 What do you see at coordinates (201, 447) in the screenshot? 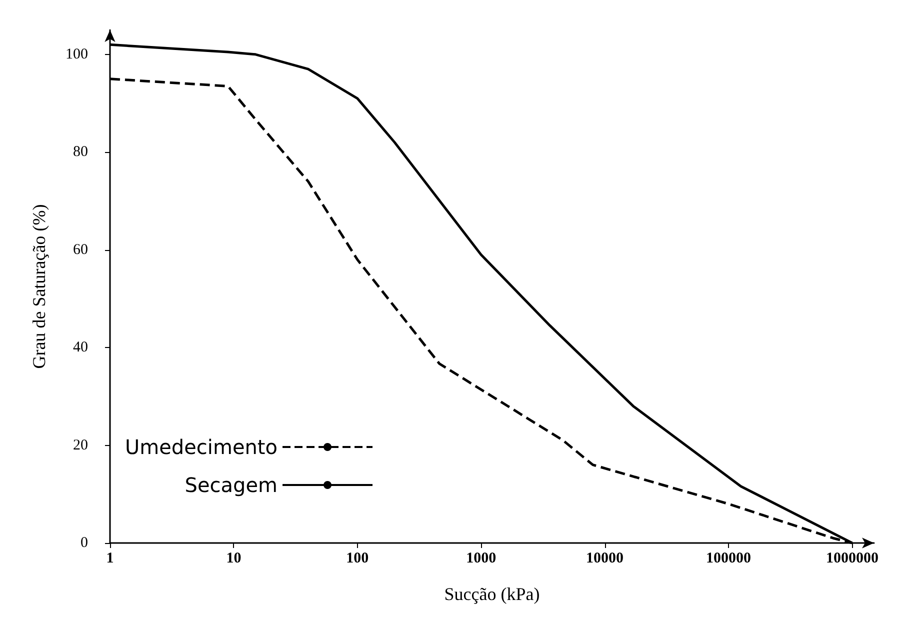
I see `legend-label: Umedecimento` at bounding box center [201, 447].